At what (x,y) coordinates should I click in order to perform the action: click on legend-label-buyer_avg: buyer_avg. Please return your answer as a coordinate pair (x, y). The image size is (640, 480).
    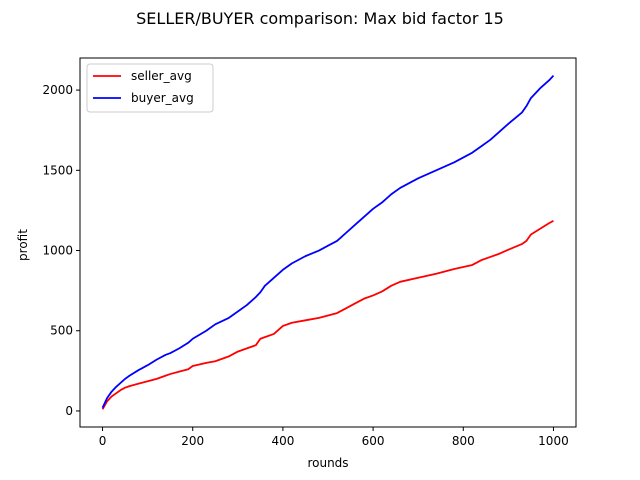
    Looking at the image, I should click on (162, 98).